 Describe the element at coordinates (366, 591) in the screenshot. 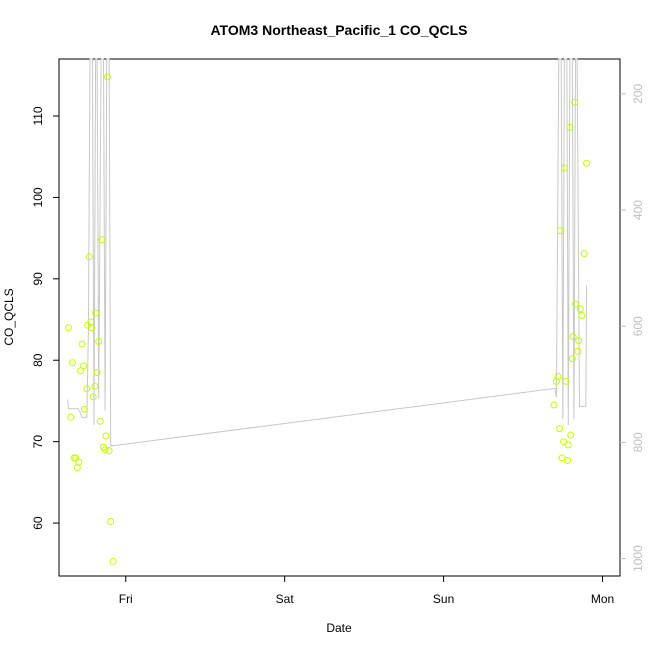

I see `x-axis: Fri Sat Sun Mon` at that location.